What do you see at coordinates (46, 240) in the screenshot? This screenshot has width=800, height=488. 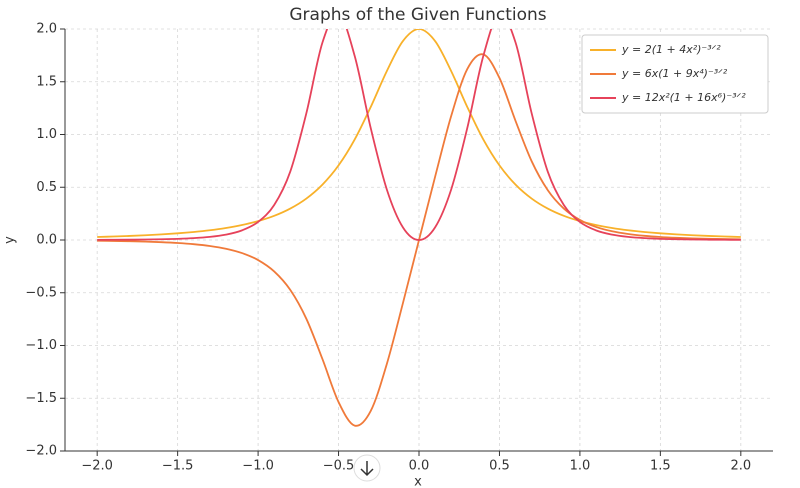 I see `y-tick-label: 0.0` at bounding box center [46, 240].